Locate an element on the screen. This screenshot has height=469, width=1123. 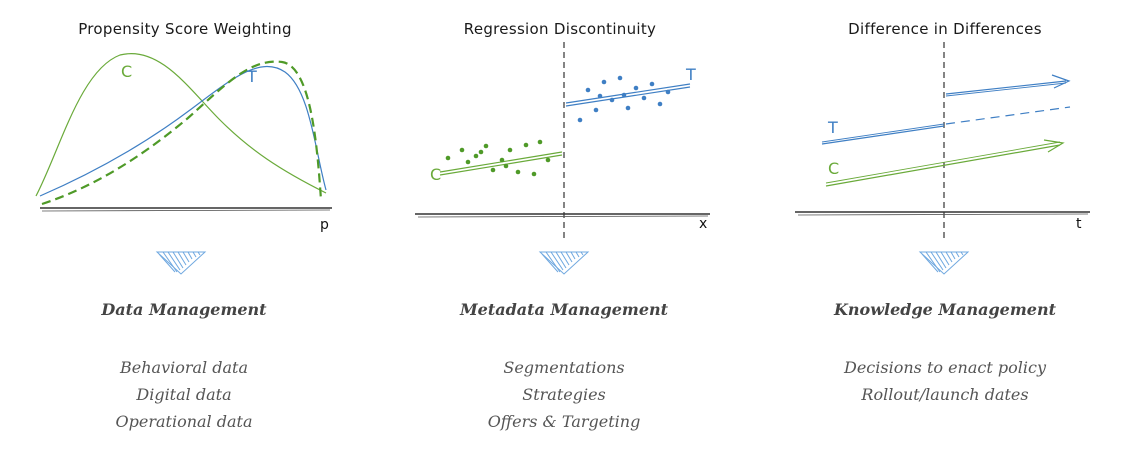
treated-arrowhead is located at coordinates (1061, 81).